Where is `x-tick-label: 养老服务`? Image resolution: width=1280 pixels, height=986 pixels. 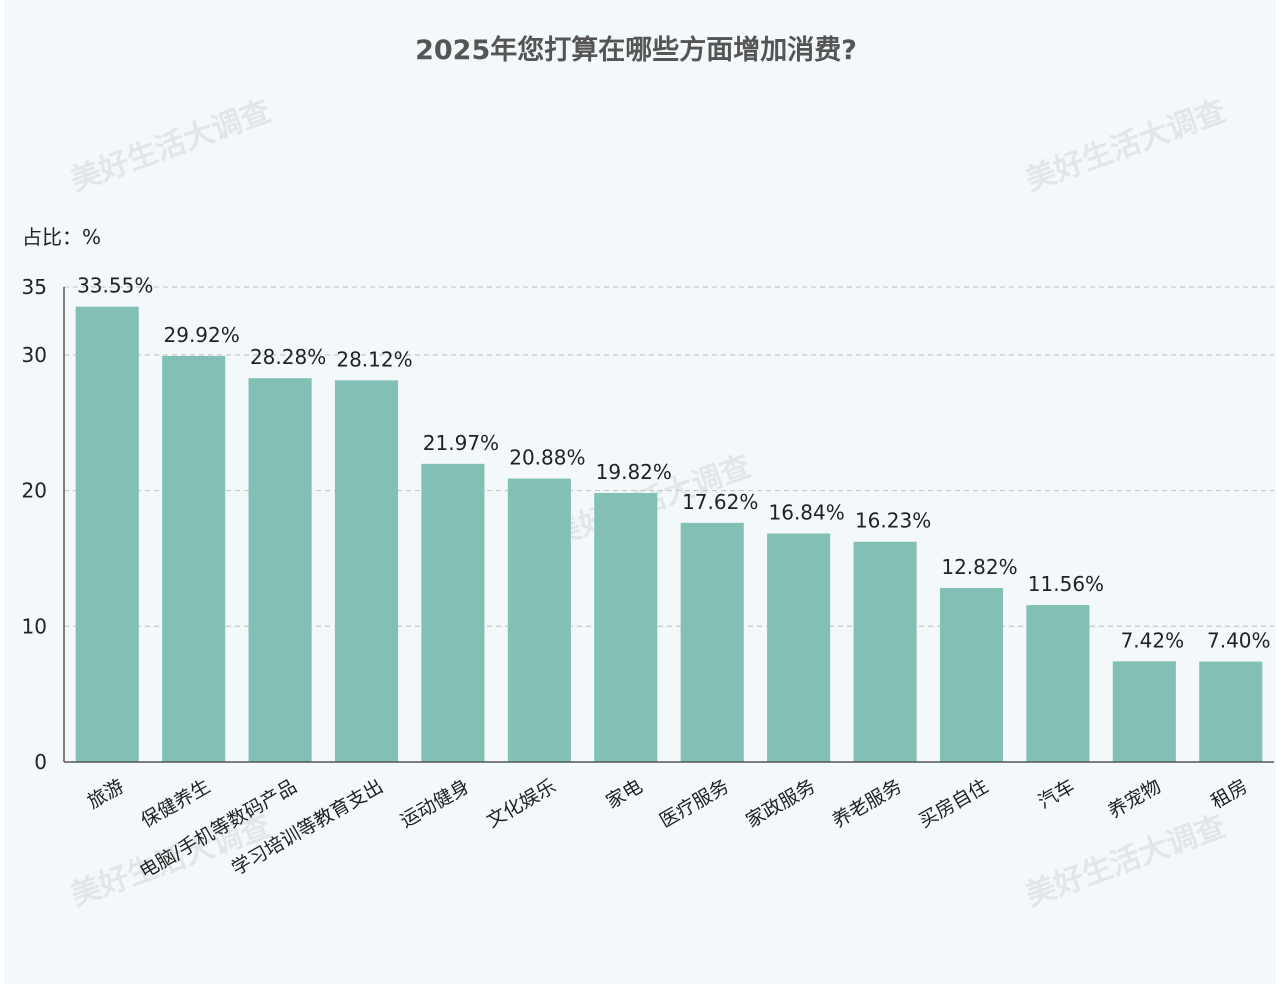
x-tick-label: 养老服务 is located at coordinates (867, 803).